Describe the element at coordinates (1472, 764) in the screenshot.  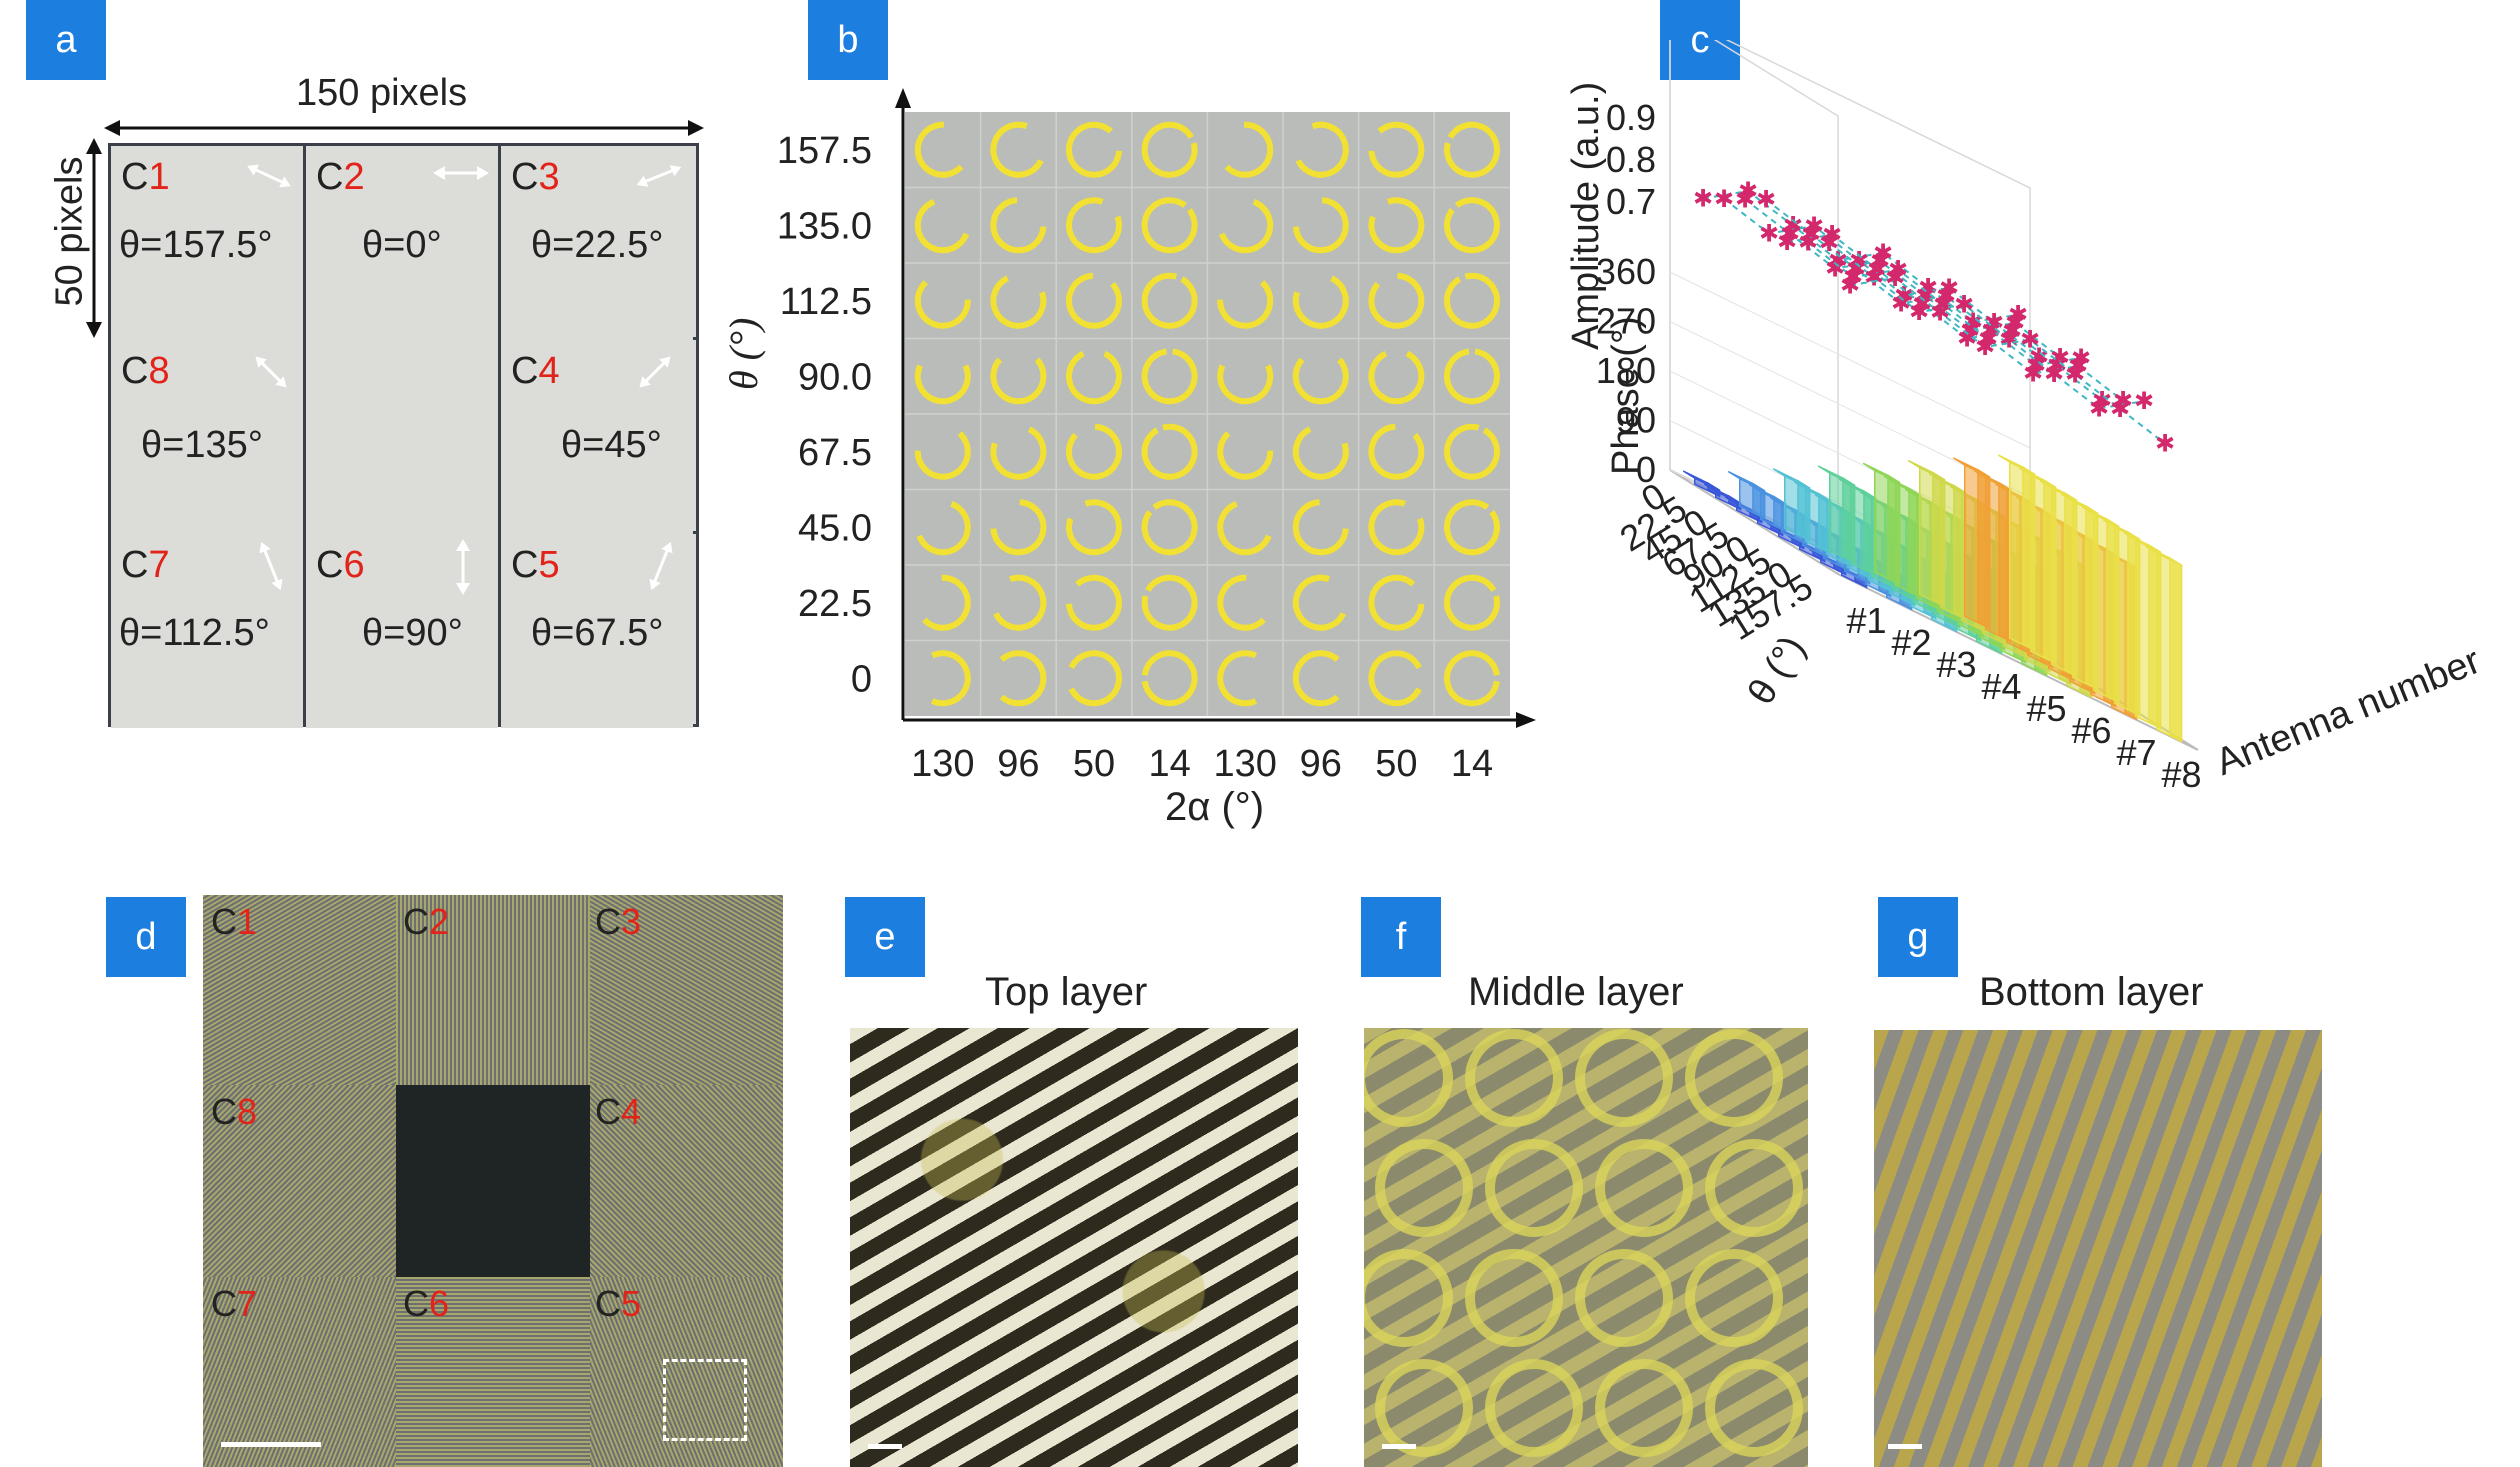
I see `b-xtick-label: 14` at that location.